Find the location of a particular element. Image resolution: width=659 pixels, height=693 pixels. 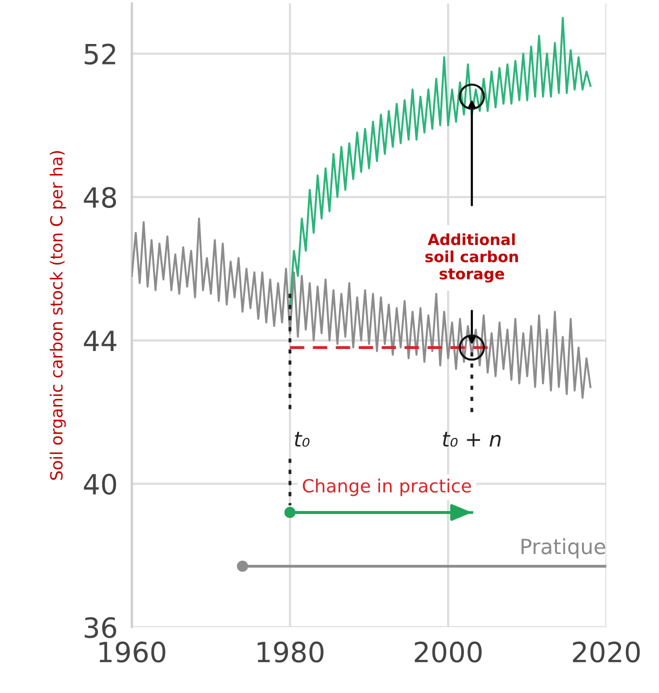

annotation: t₀ + n is located at coordinates (471, 439).